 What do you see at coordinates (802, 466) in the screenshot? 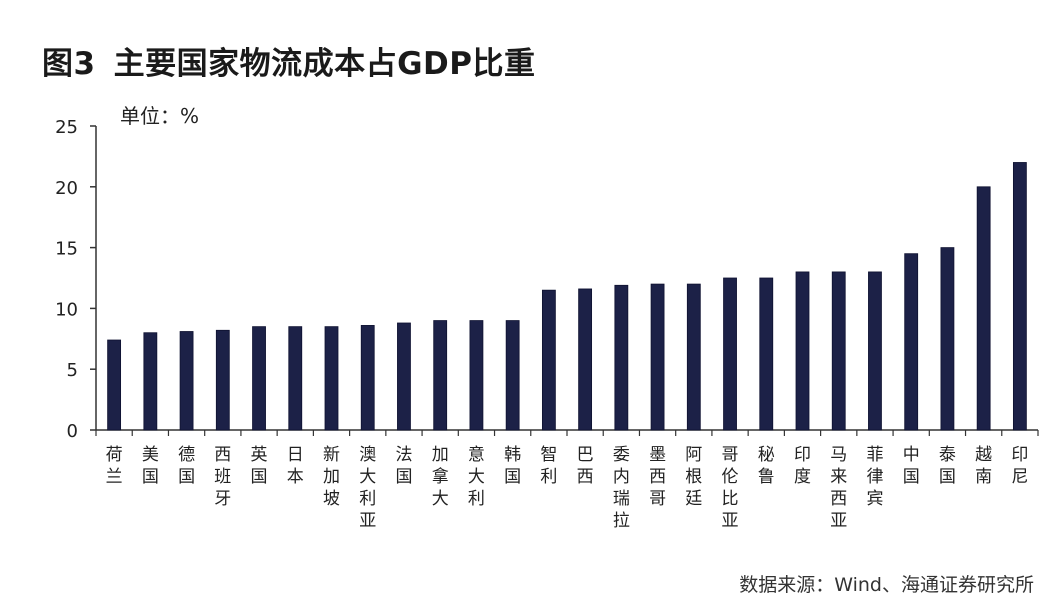
I see `x-tick-label: 印度` at bounding box center [802, 466].